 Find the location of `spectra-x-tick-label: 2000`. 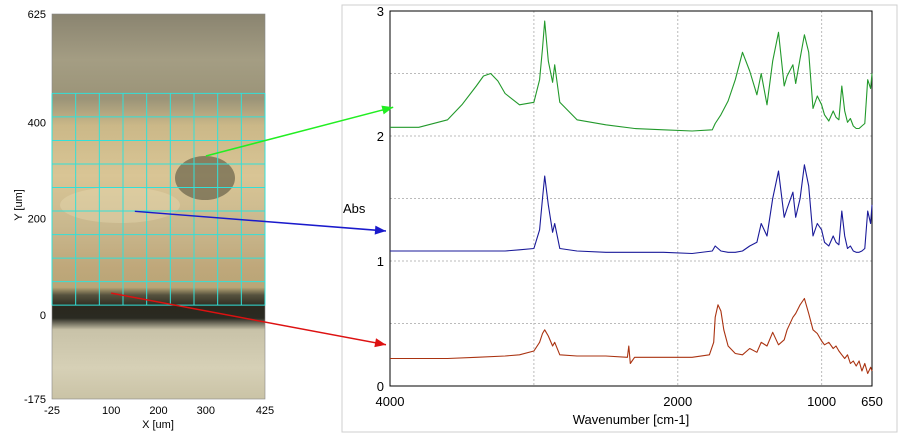

spectra-x-tick-label: 2000 is located at coordinates (677, 401).